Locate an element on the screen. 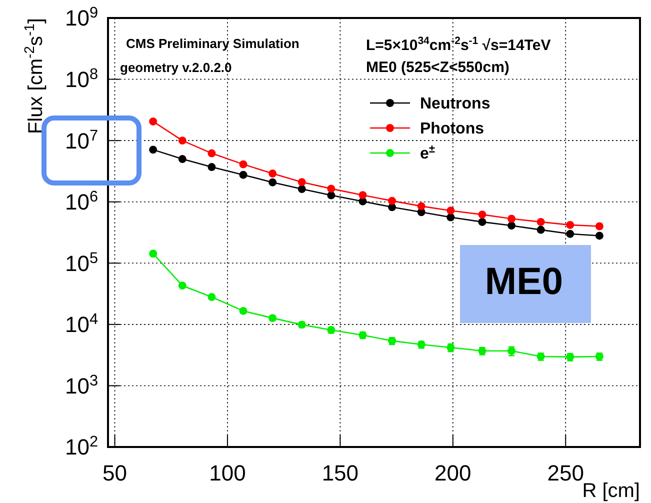 The height and width of the screenshot is (503, 651). annotation: ME0 (525<Z<550cm) is located at coordinates (438, 67).